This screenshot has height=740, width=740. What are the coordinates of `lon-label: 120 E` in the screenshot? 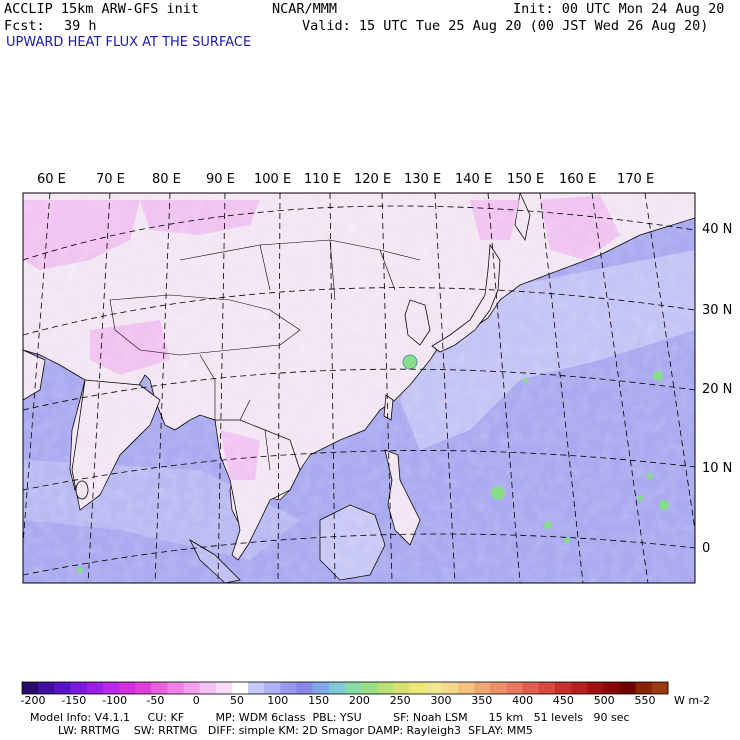 It's located at (373, 179).